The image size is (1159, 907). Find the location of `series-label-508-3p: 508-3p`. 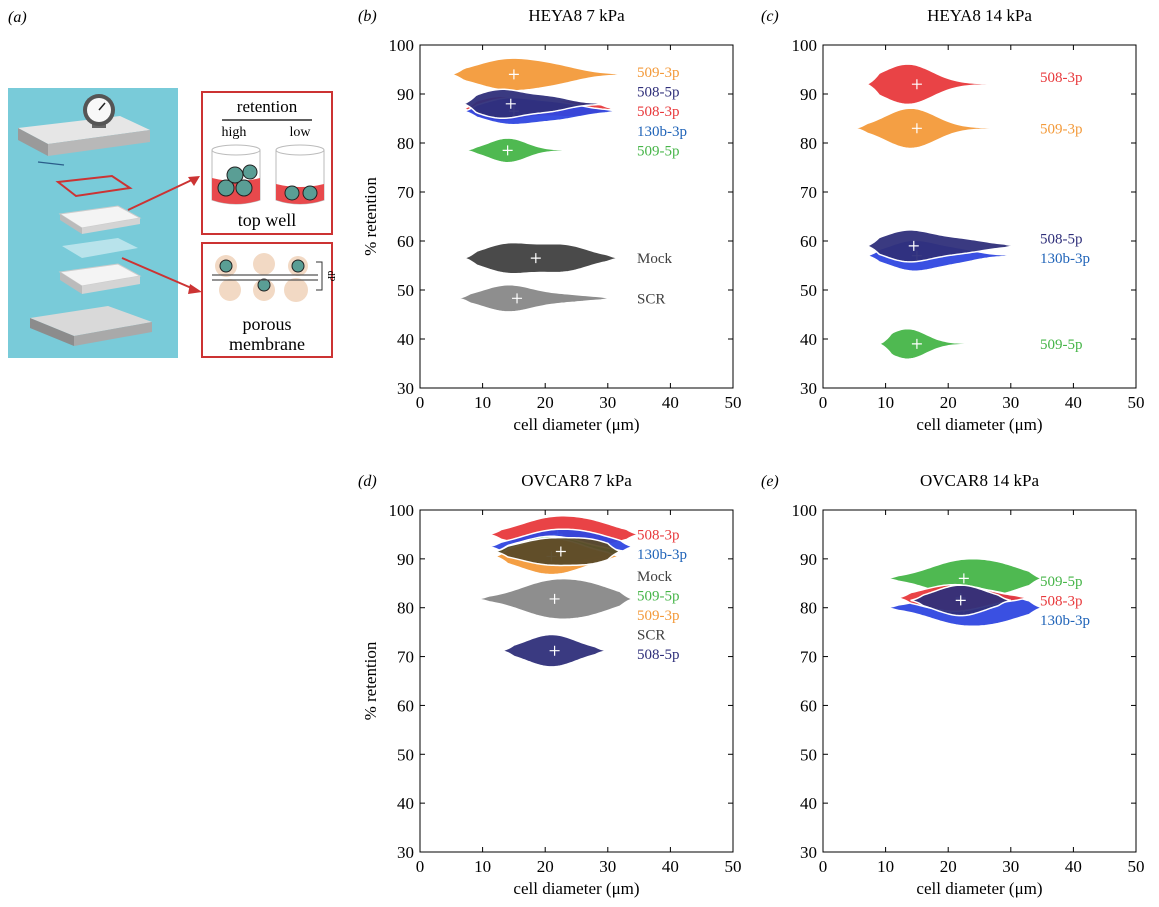

series-label-508-3p: 508-3p is located at coordinates (1061, 78).